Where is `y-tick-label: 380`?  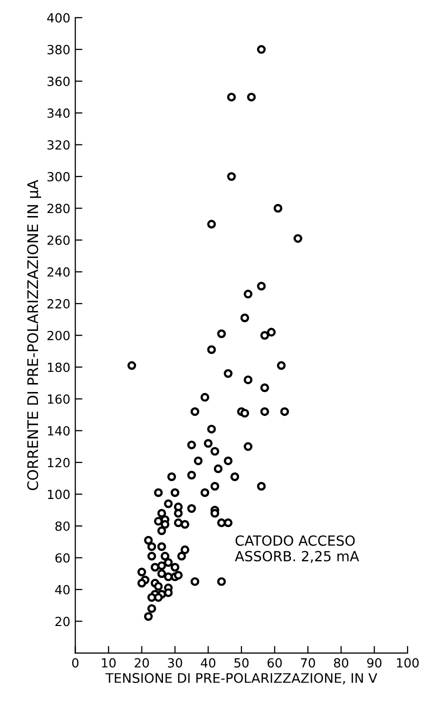 y-tick-label: 380 is located at coordinates (59, 49).